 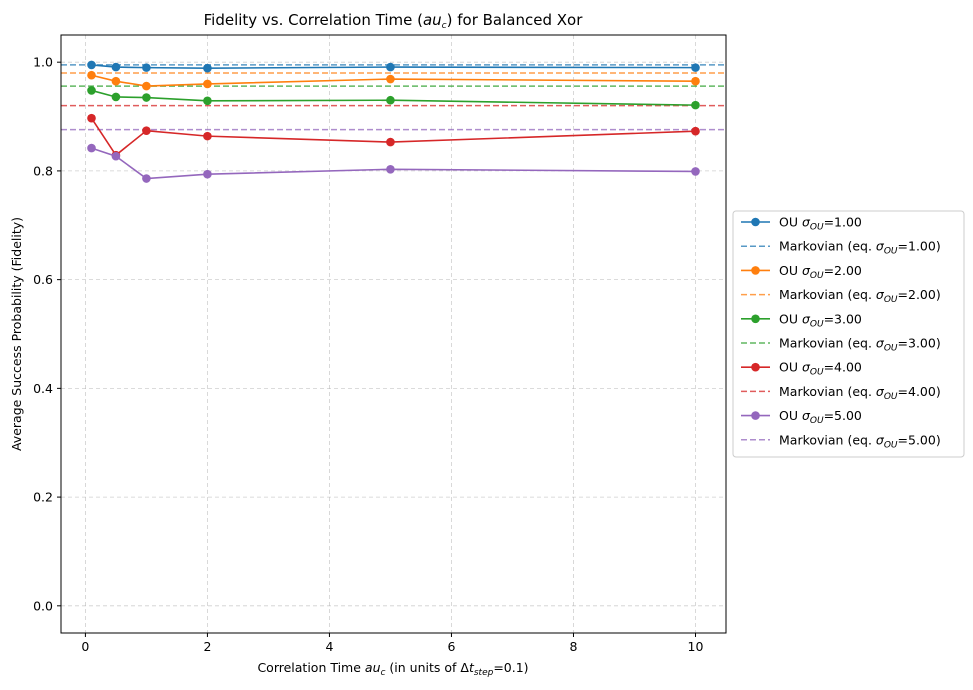 What do you see at coordinates (85, 646) in the screenshot?
I see `x-tick-label: 0` at bounding box center [85, 646].